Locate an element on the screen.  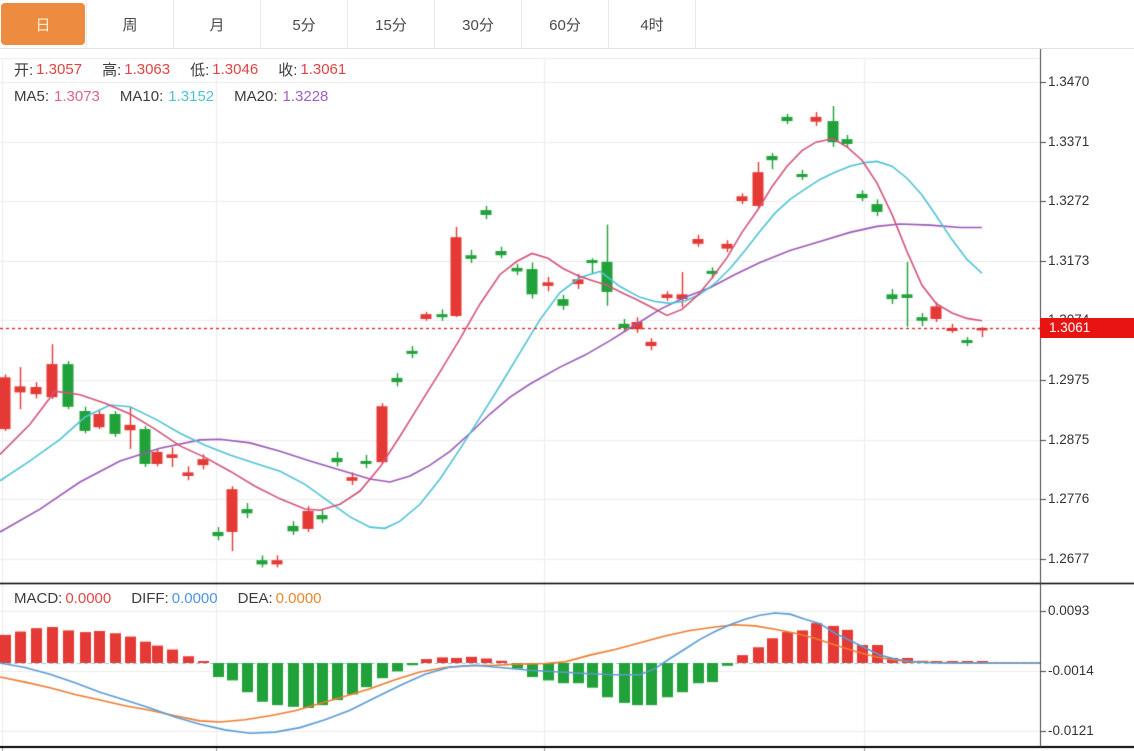
tab-15min: 15分 is located at coordinates (391, 24).